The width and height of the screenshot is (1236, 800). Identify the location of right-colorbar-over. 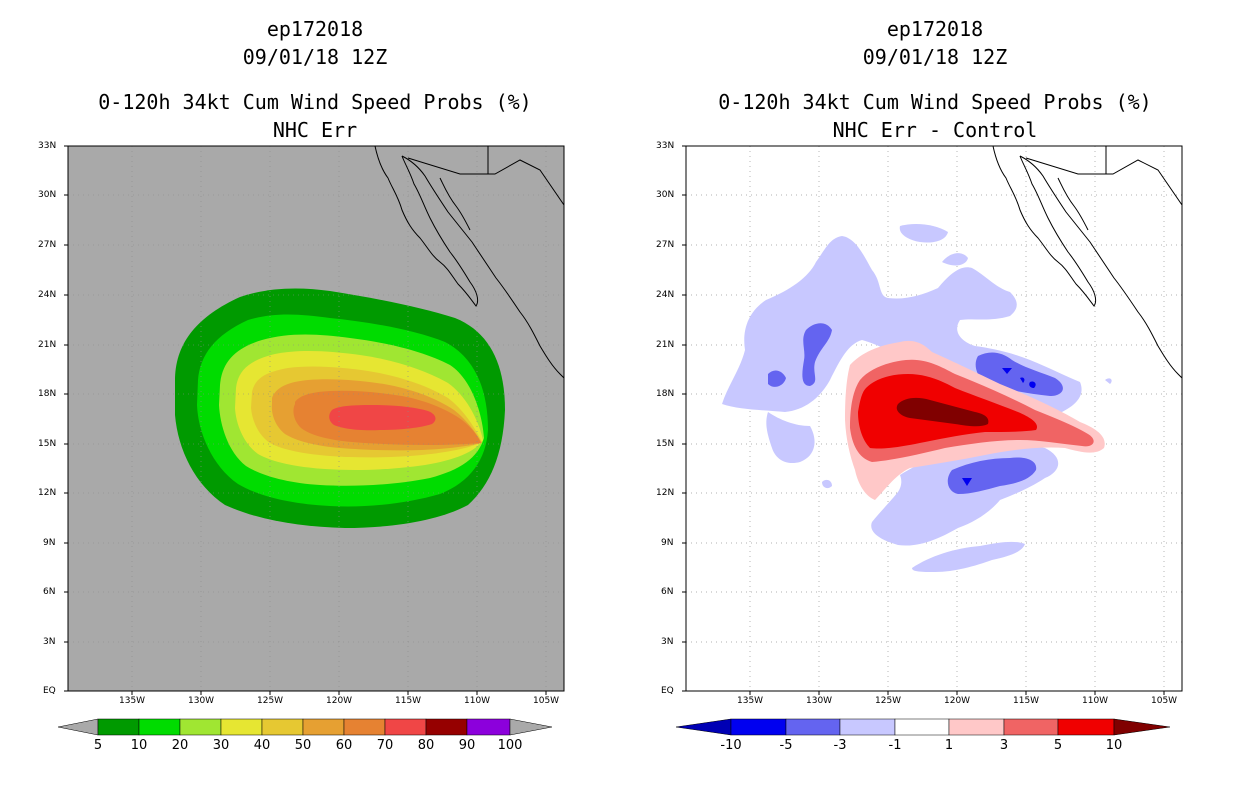
(1142, 727).